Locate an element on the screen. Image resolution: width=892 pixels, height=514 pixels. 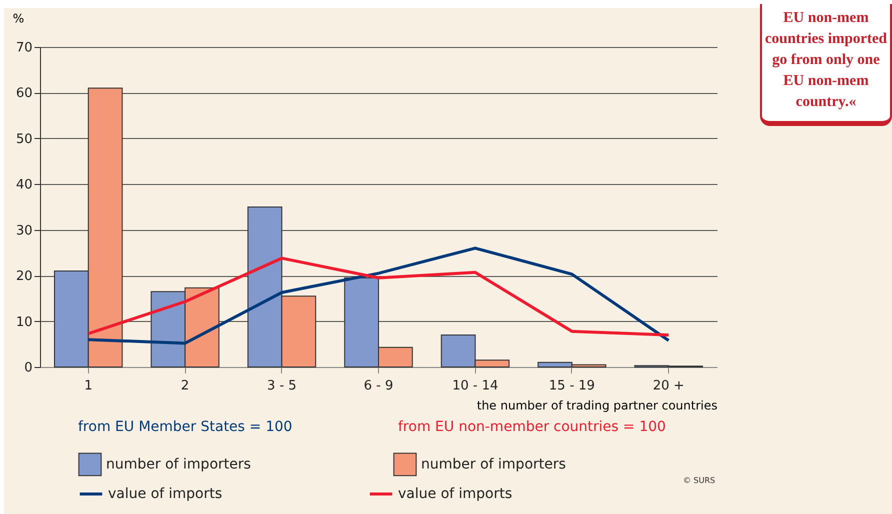
y-tick-label: 50 is located at coordinates (24, 139).